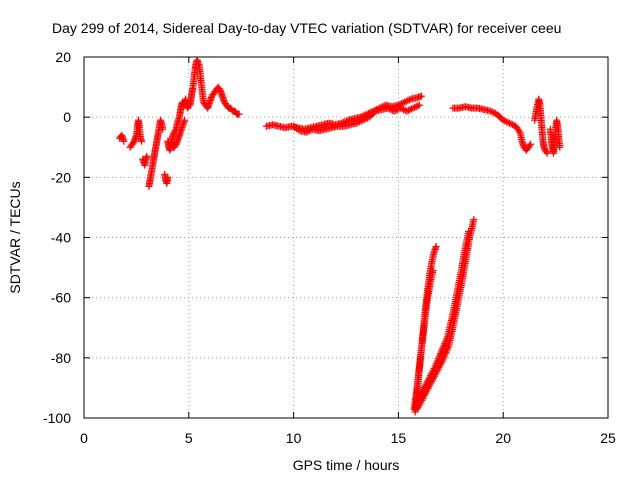  I want to click on y-tick-label: 20, so click(63, 57).